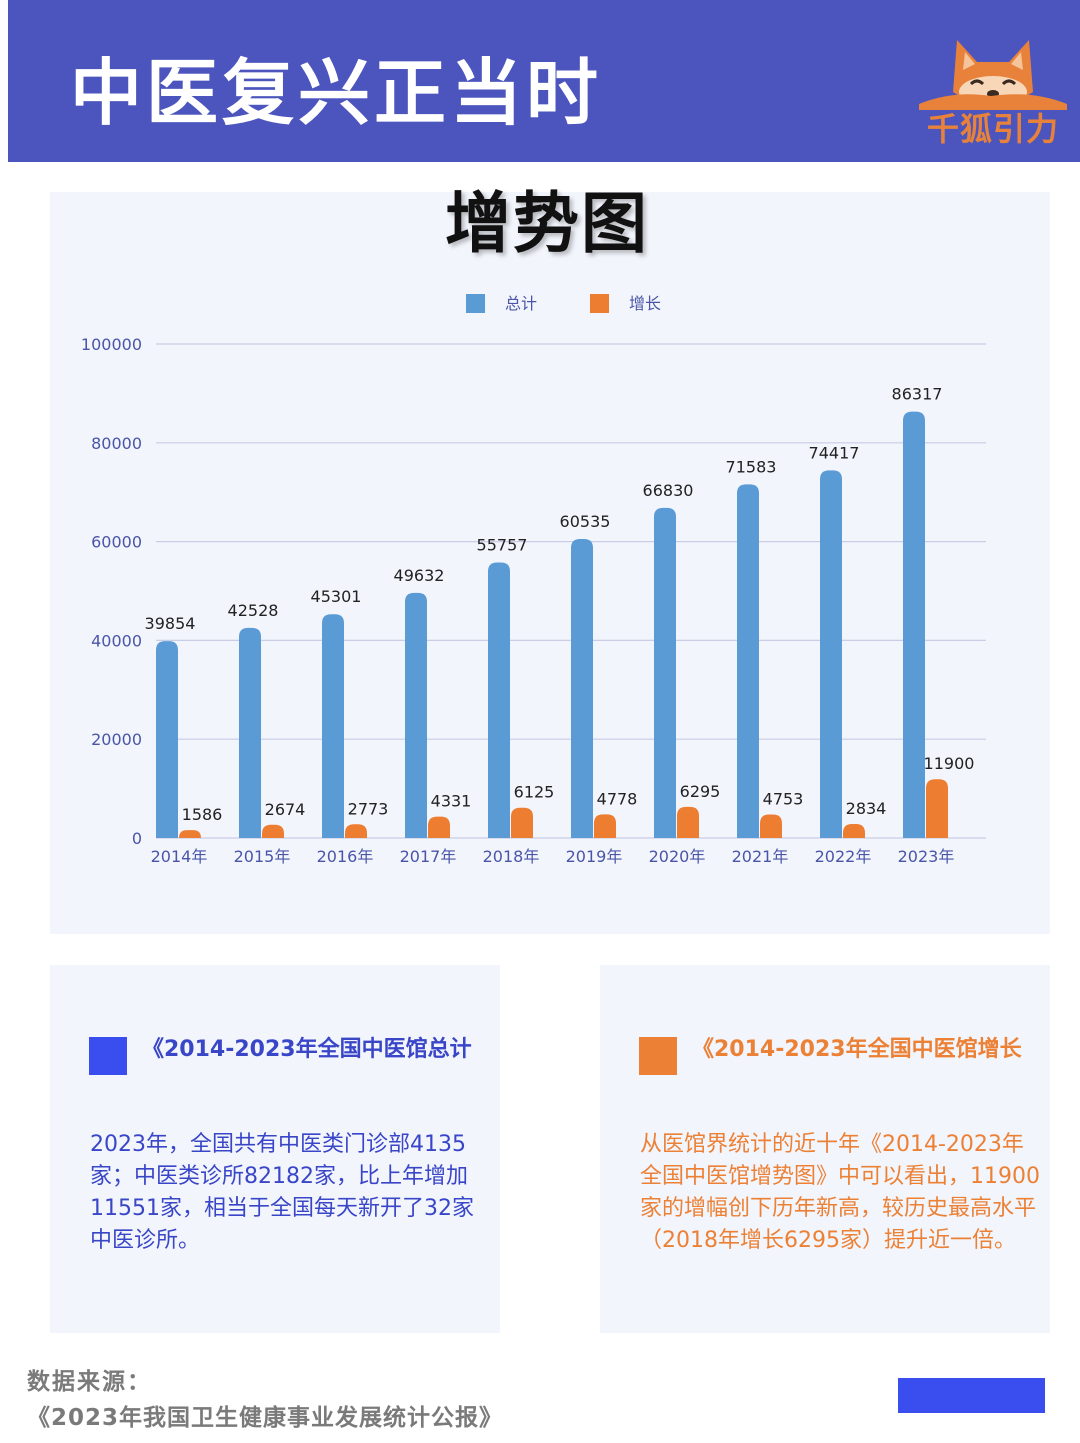  What do you see at coordinates (521, 303) in the screenshot?
I see `legend-label: 总计` at bounding box center [521, 303].